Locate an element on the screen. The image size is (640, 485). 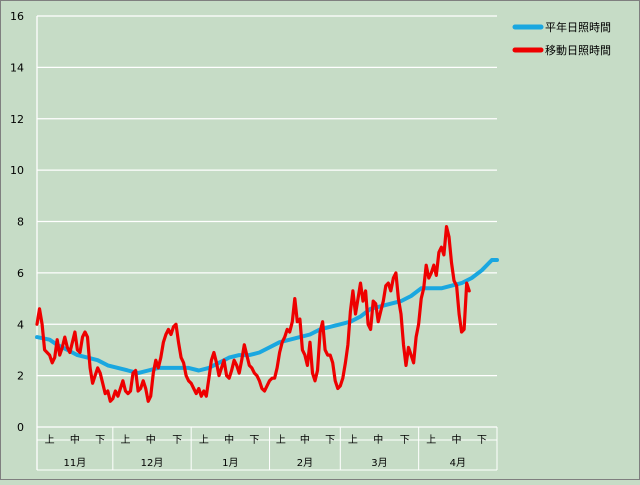
y-tick-label: 2 is located at coordinates (20, 376).